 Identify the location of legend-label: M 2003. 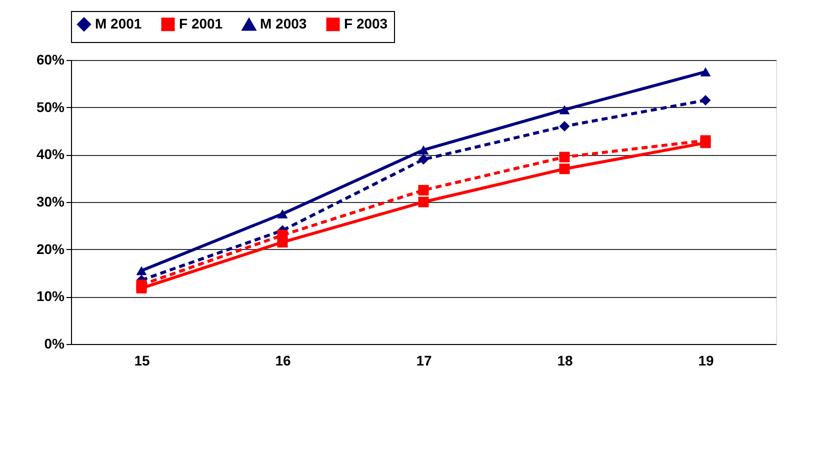
(283, 24).